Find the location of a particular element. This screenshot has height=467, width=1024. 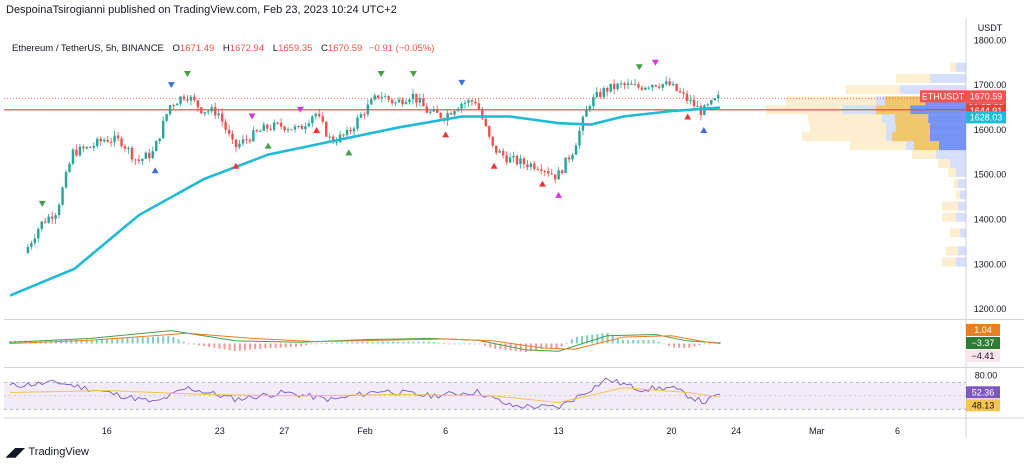

low-value: 1659.35 is located at coordinates (295, 48).